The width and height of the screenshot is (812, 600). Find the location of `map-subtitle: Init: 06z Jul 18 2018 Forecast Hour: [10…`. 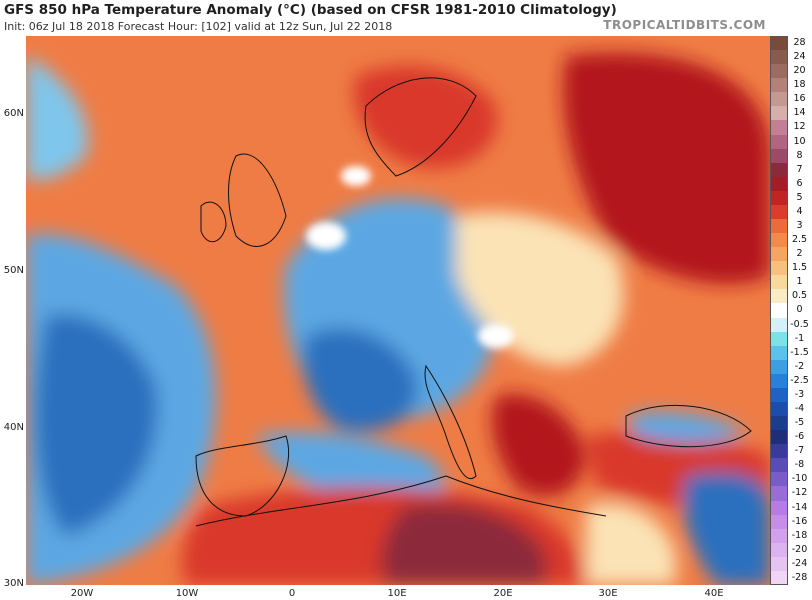

map-subtitle: Init: 06z Jul 18 2018 Forecast Hour: [10… is located at coordinates (198, 26).